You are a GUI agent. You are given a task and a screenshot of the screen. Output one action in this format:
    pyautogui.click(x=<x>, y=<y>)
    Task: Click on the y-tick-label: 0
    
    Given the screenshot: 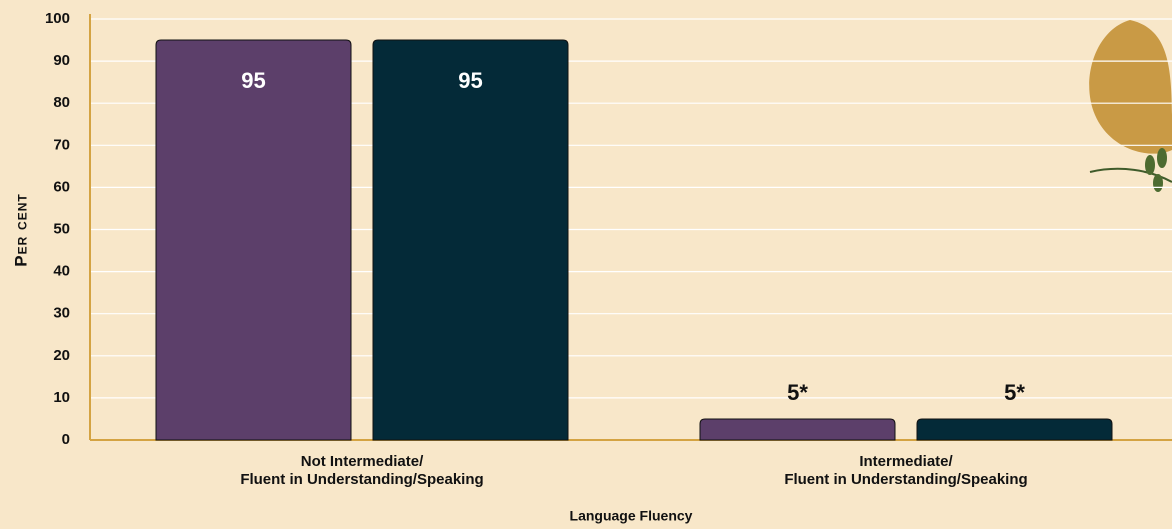 What is the action you would take?
    pyautogui.click(x=66, y=439)
    